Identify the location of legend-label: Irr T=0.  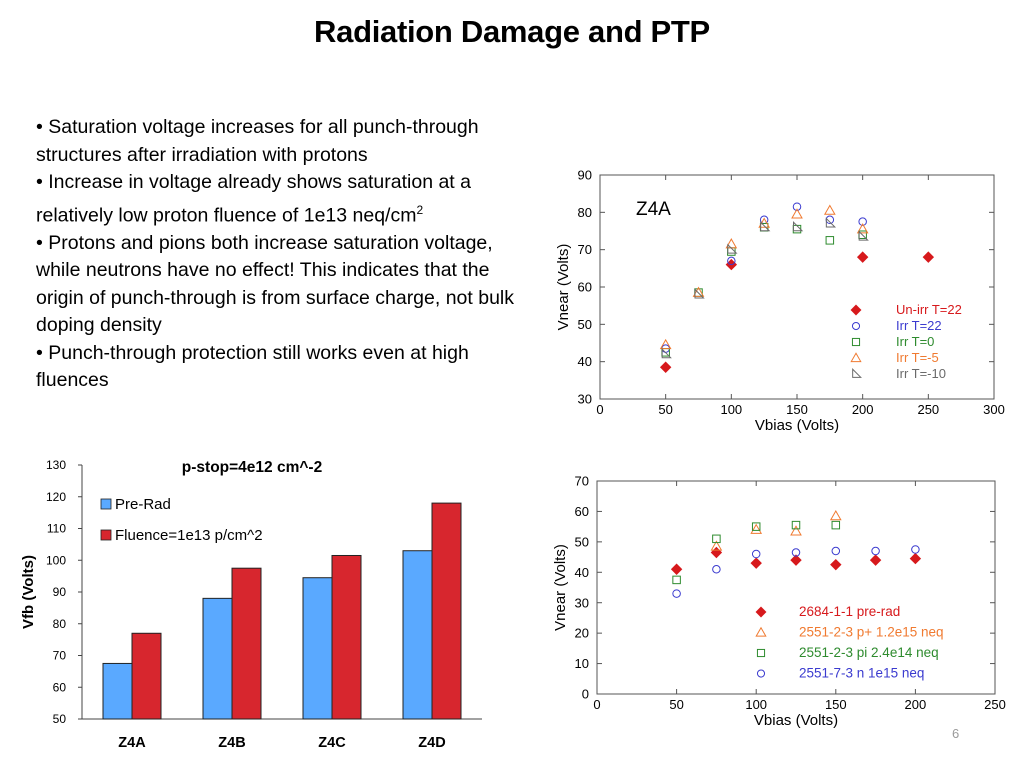
(915, 341).